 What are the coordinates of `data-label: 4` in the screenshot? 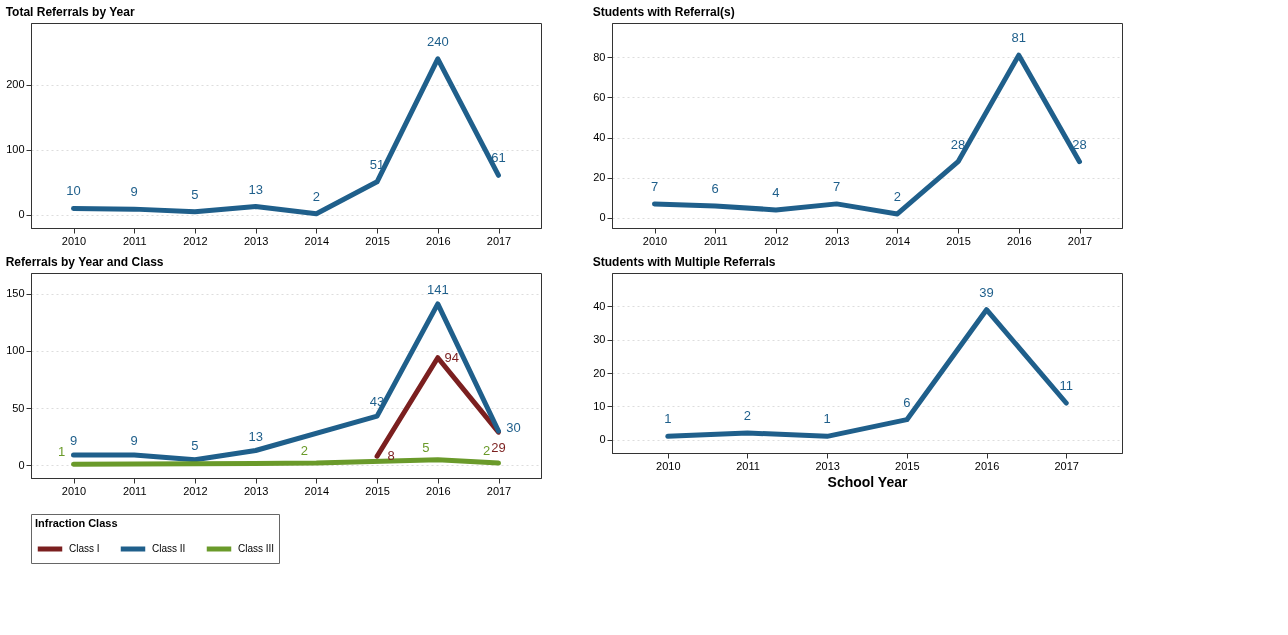 It's located at (776, 192).